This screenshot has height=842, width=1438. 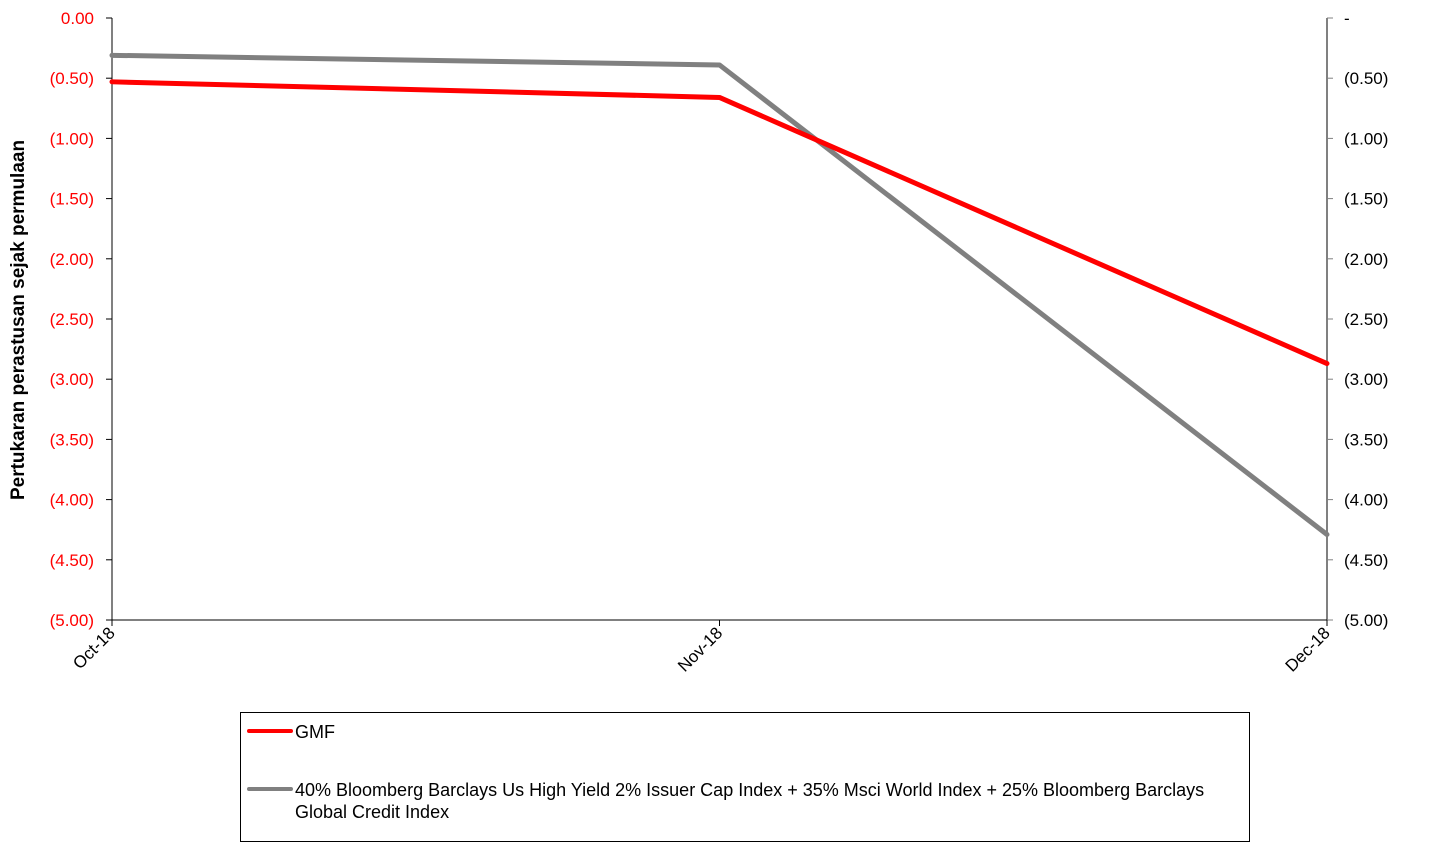 What do you see at coordinates (72, 620) in the screenshot?
I see `left-tick-label: (5.00)` at bounding box center [72, 620].